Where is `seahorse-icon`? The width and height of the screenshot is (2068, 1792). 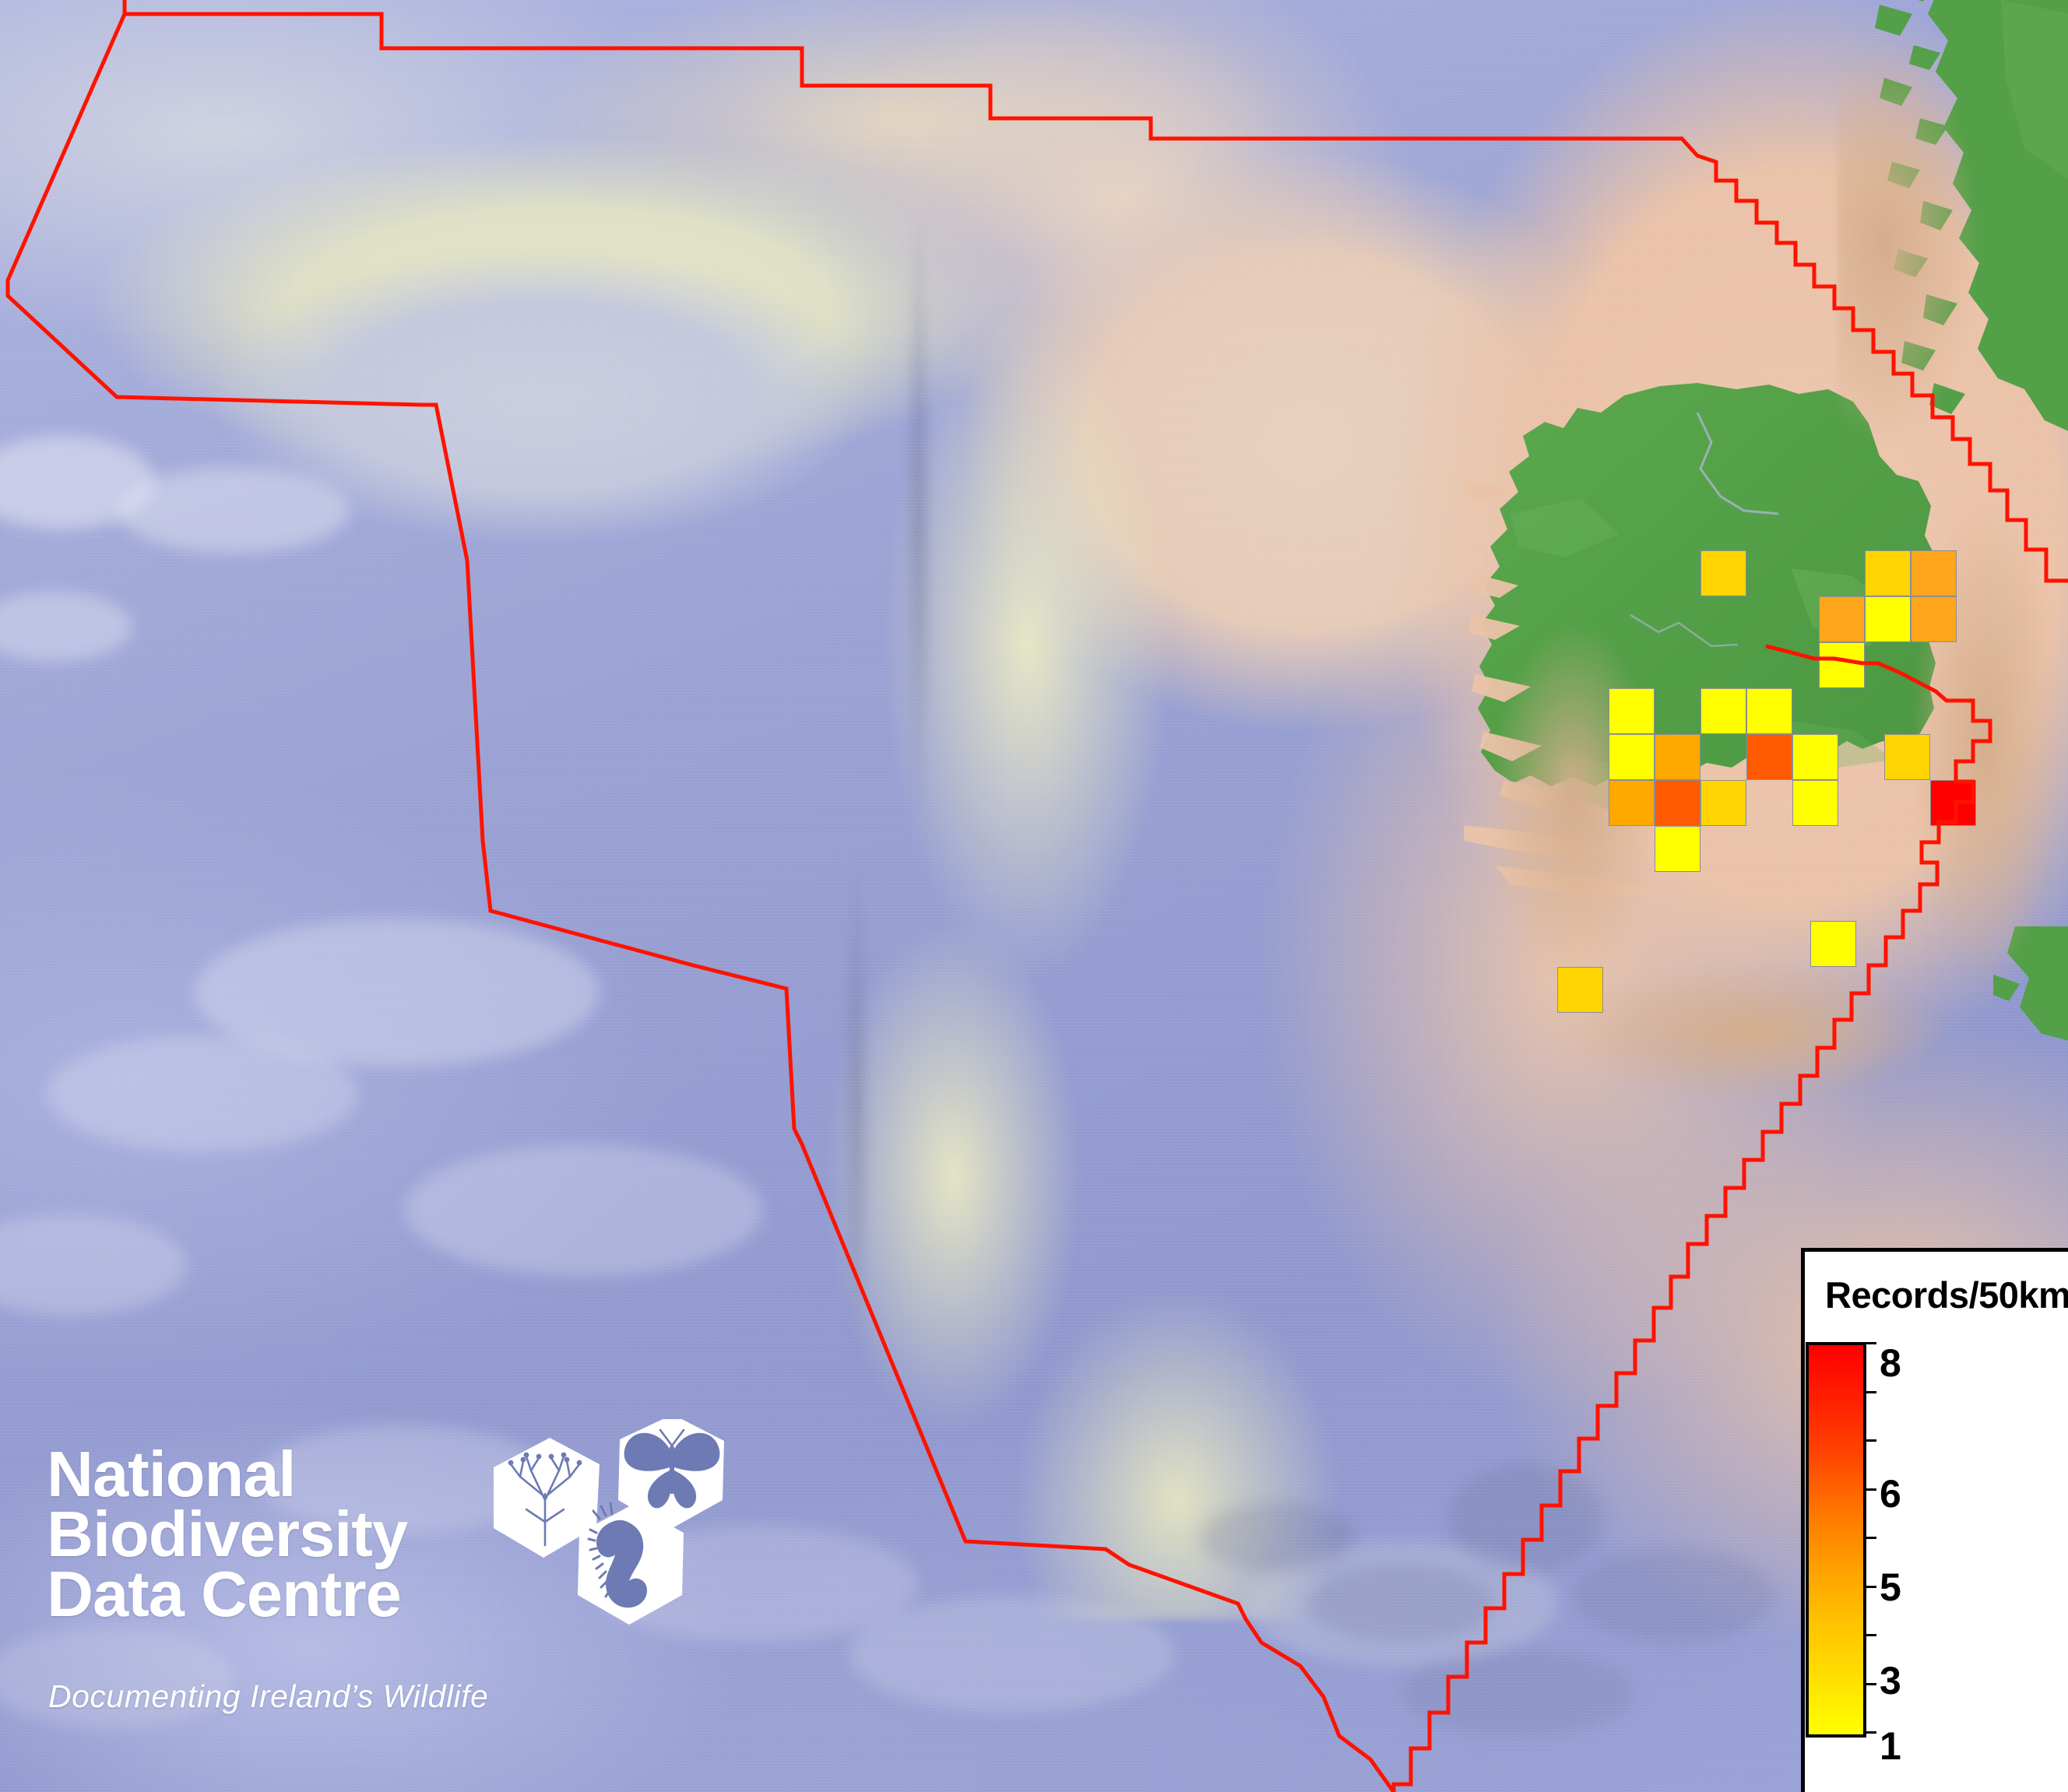
seahorse-icon is located at coordinates (631, 1563).